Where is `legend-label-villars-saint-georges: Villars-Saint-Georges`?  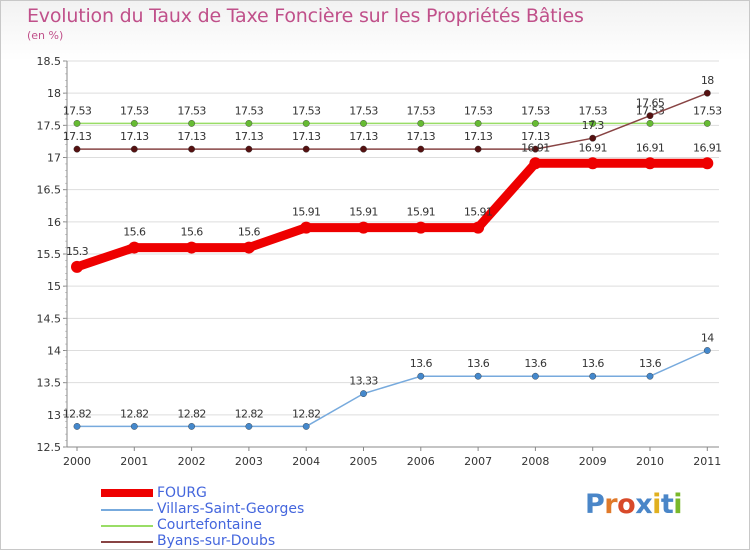
legend-label-villars-saint-georges: Villars-Saint-Georges is located at coordinates (231, 509).